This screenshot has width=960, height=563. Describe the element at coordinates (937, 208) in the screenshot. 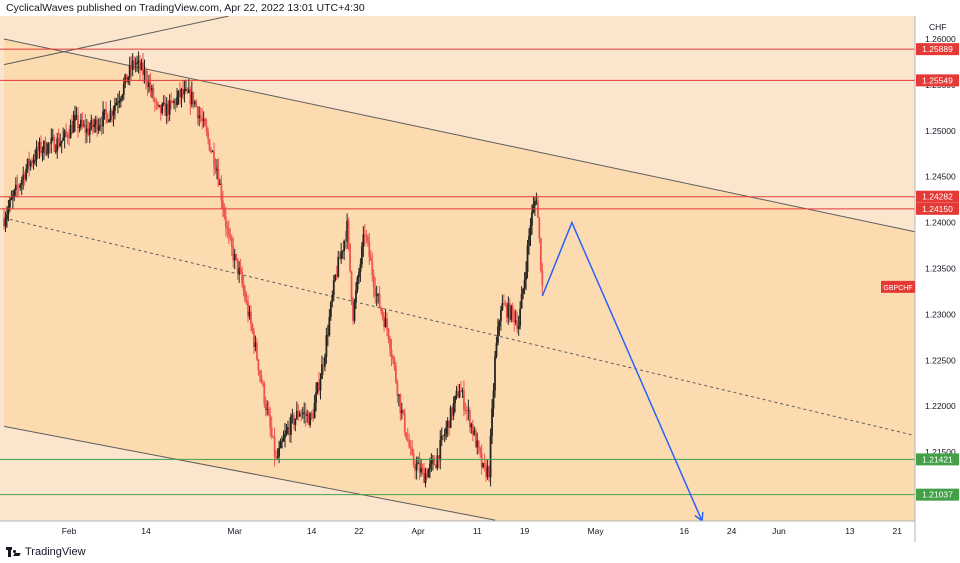

I see `level-price-tag-1.24150` at that location.